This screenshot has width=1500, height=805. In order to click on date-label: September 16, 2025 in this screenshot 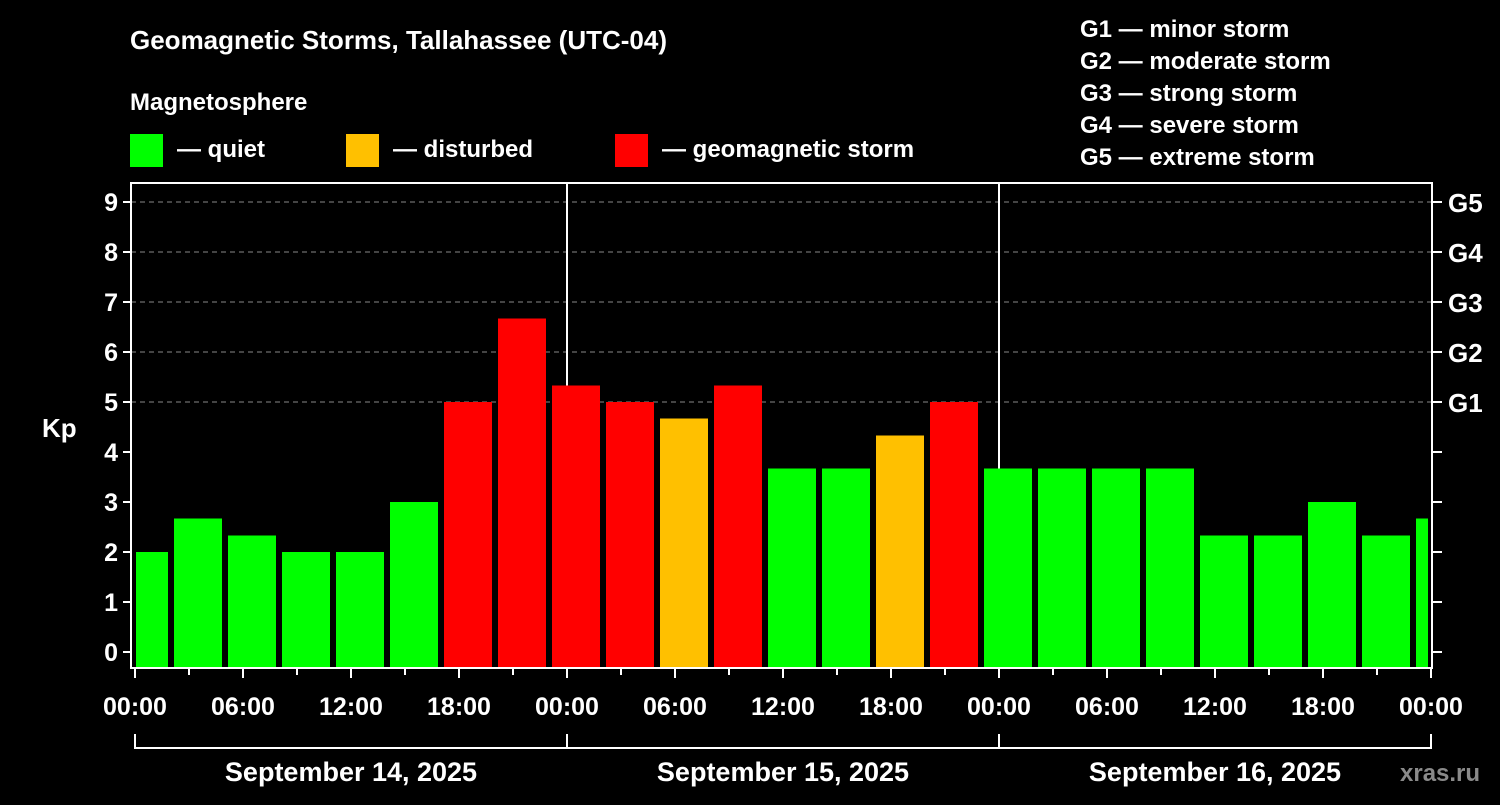, I will do `click(1215, 772)`.